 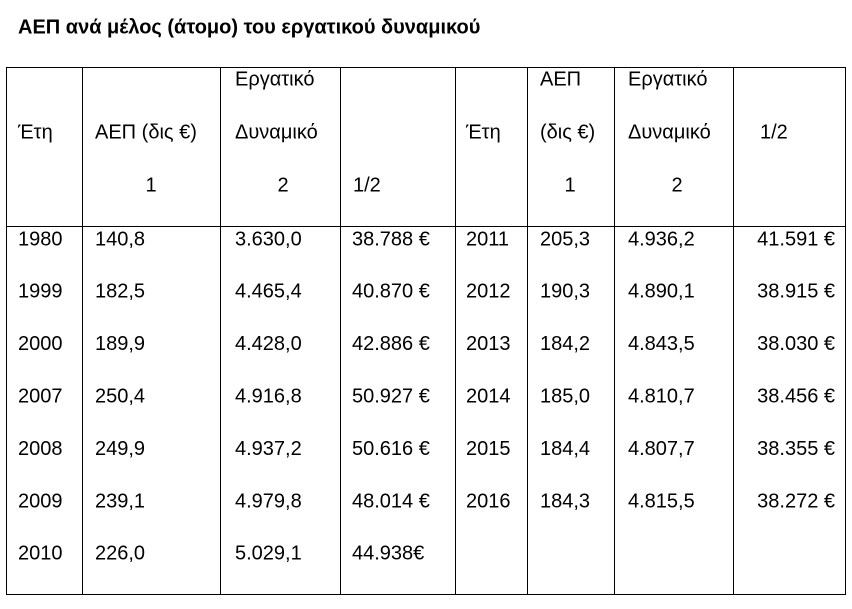 I want to click on table-cell: 190,3, so click(x=565, y=292).